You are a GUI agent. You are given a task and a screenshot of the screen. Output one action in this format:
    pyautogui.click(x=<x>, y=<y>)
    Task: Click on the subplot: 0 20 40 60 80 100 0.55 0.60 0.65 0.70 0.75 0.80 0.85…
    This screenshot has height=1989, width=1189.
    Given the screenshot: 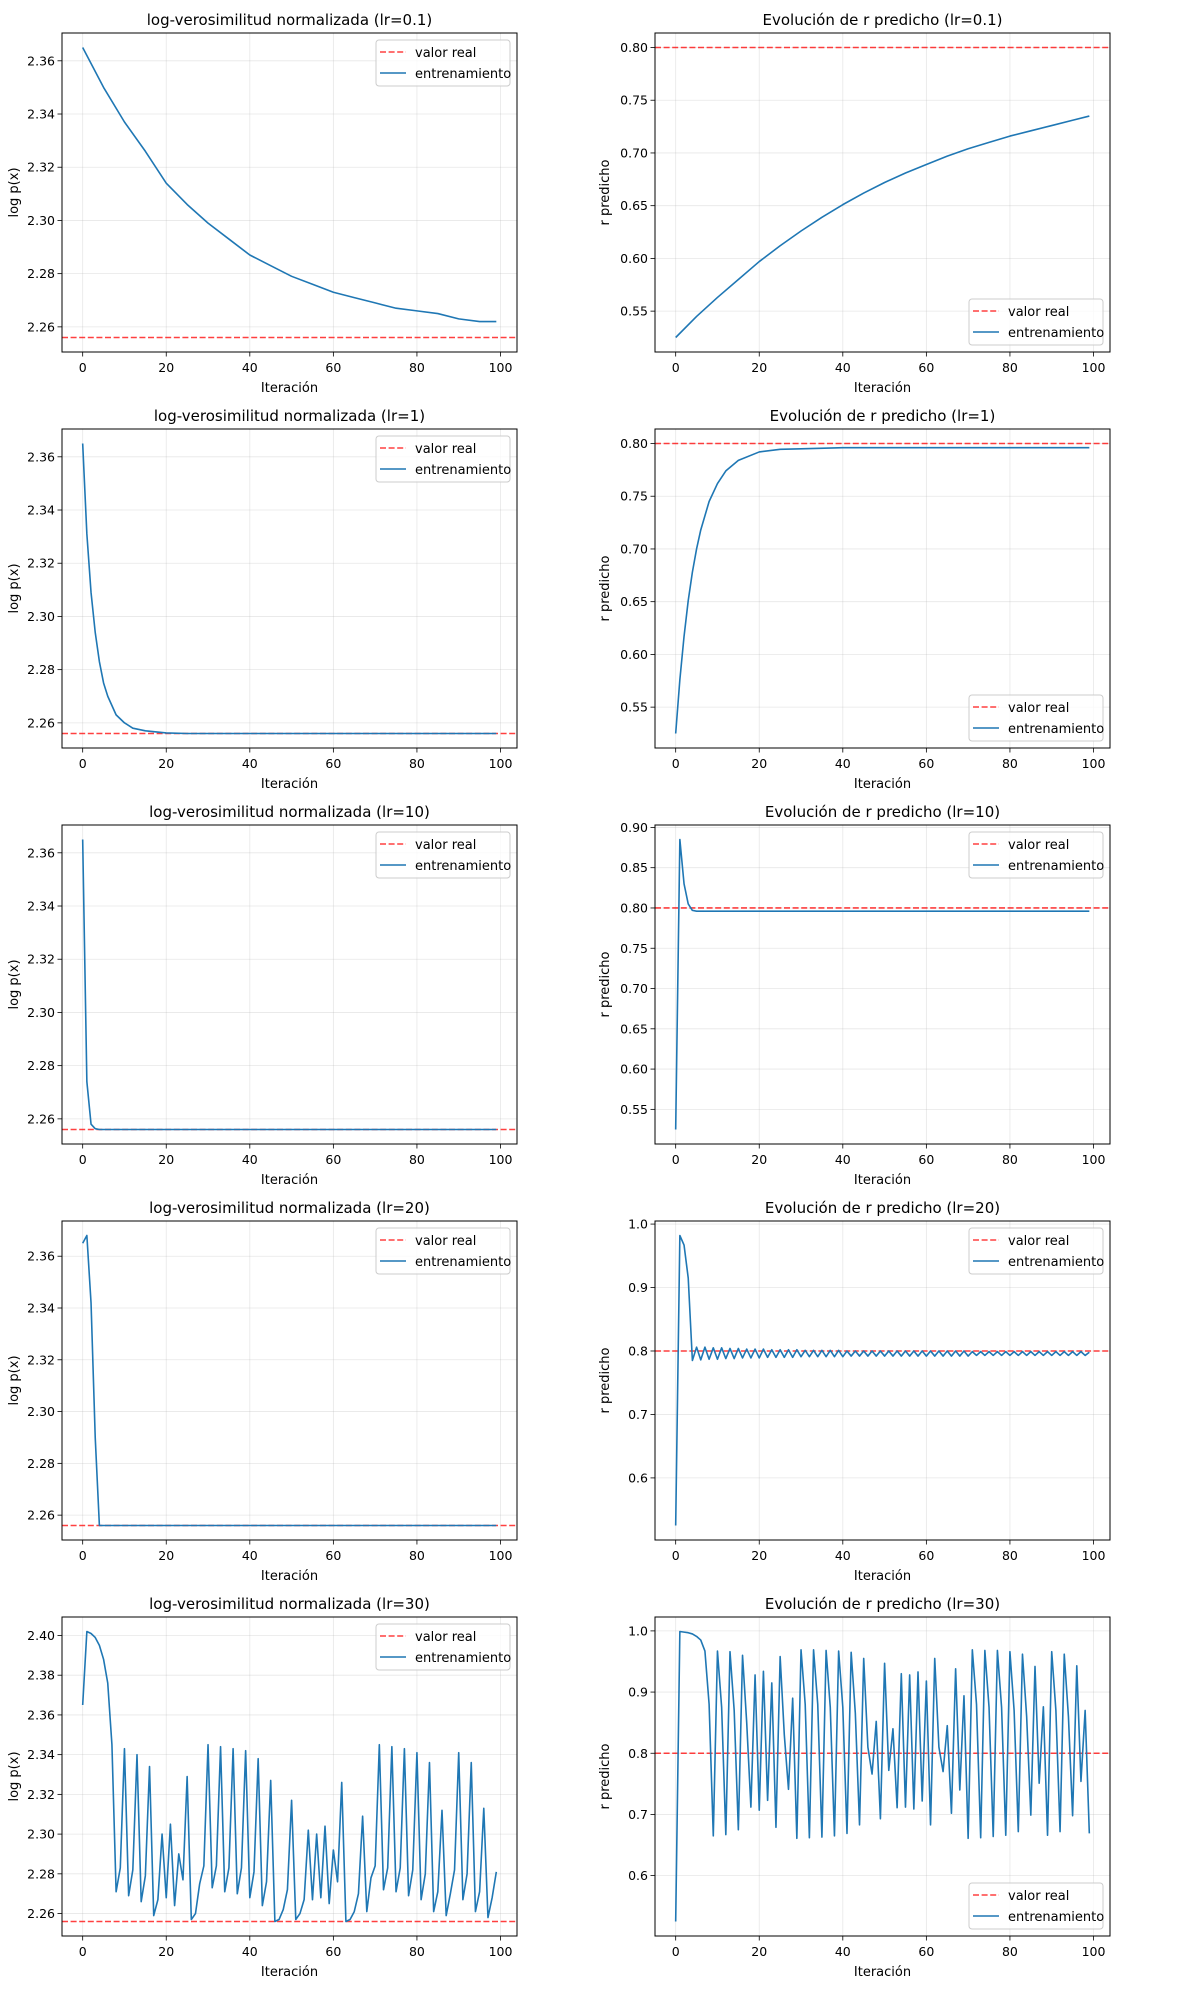 What is the action you would take?
    pyautogui.click(x=854, y=995)
    